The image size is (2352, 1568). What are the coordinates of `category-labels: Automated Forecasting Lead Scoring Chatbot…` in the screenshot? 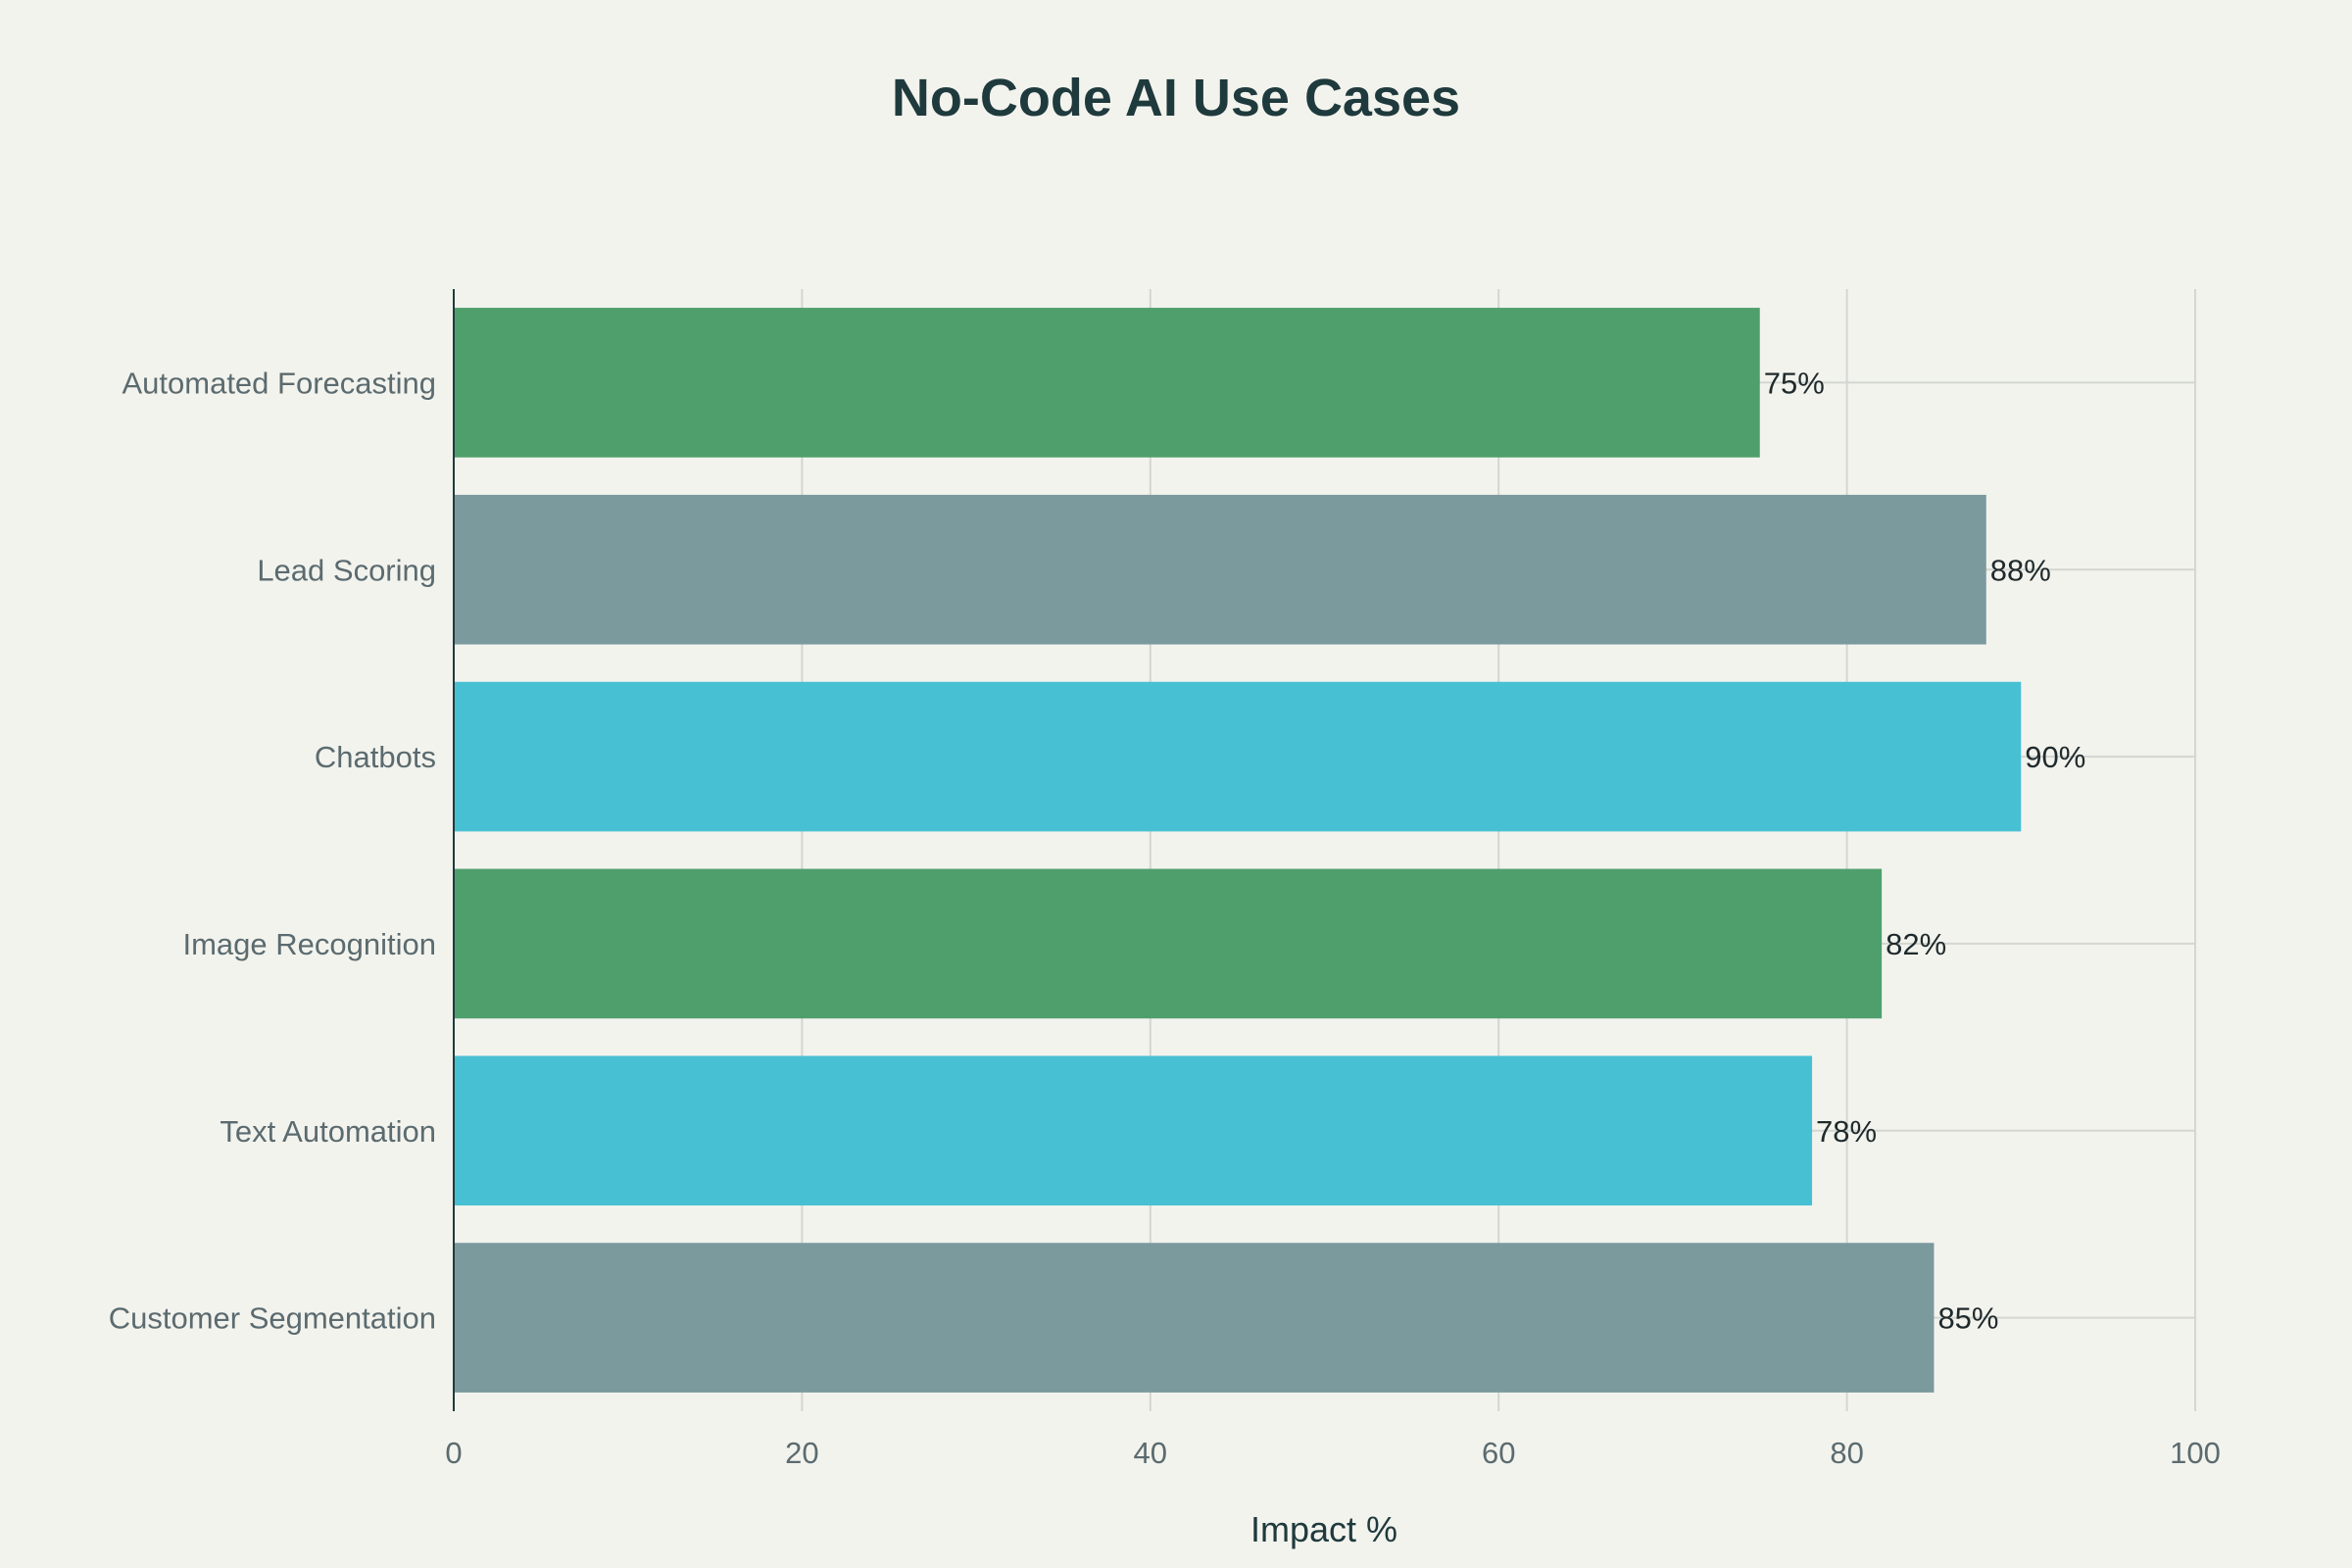 It's located at (272, 850).